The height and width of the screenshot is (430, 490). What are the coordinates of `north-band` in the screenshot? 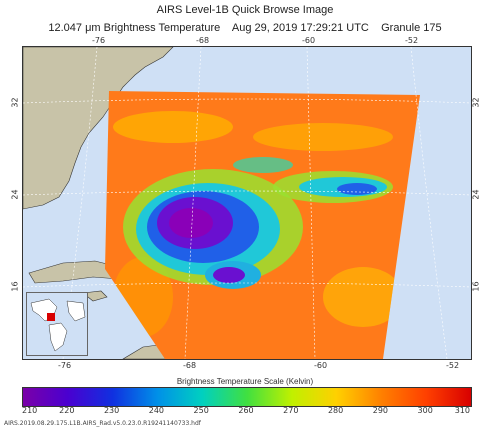 It's located at (263, 165).